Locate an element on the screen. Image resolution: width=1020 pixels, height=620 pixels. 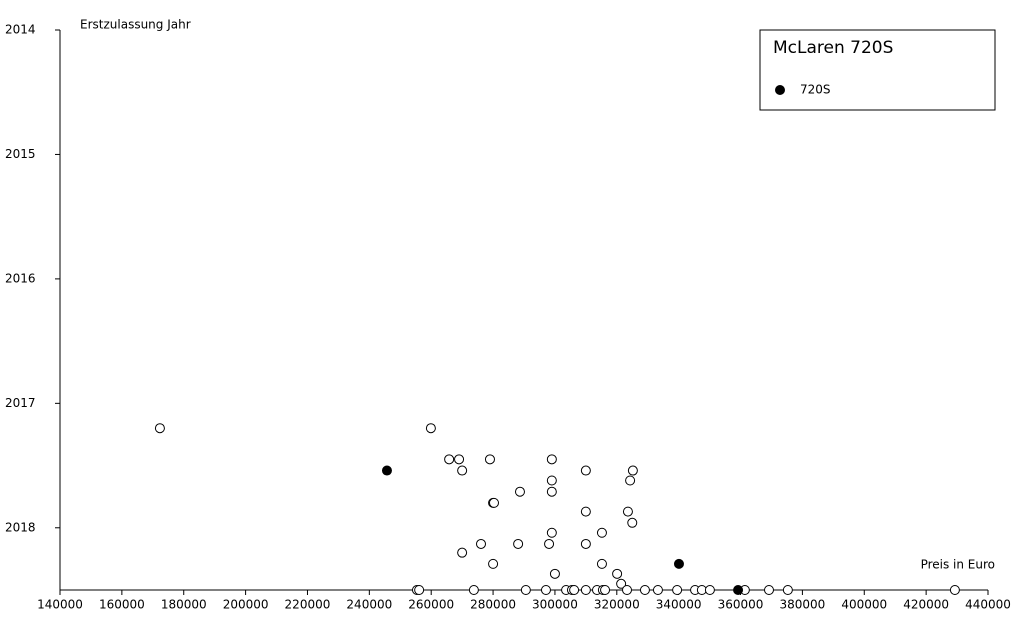
x-tick-label: 380000 is located at coordinates (802, 605).